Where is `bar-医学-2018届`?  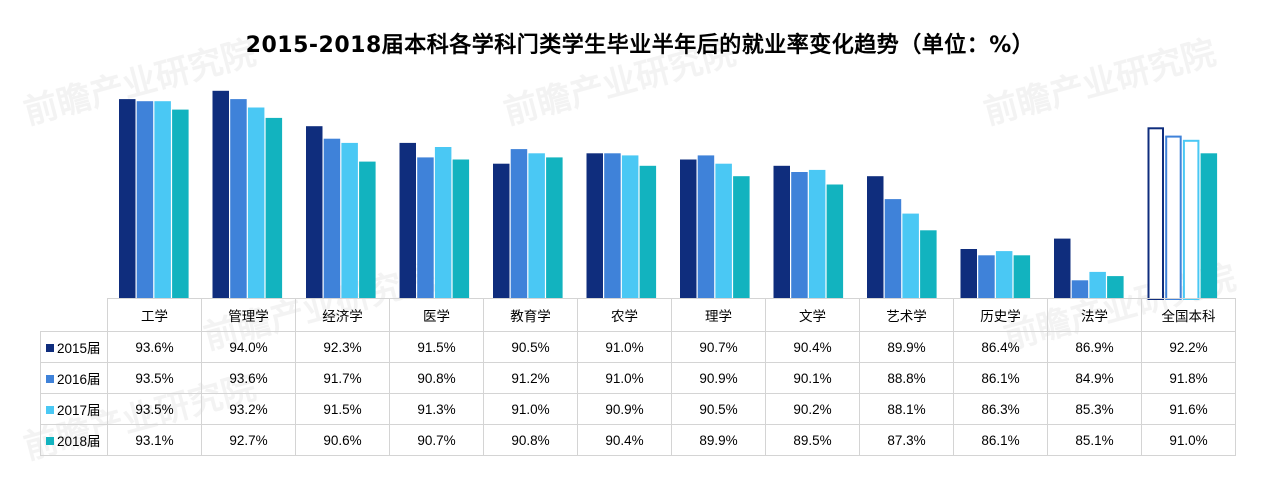 bar-医学-2018届 is located at coordinates (461, 229).